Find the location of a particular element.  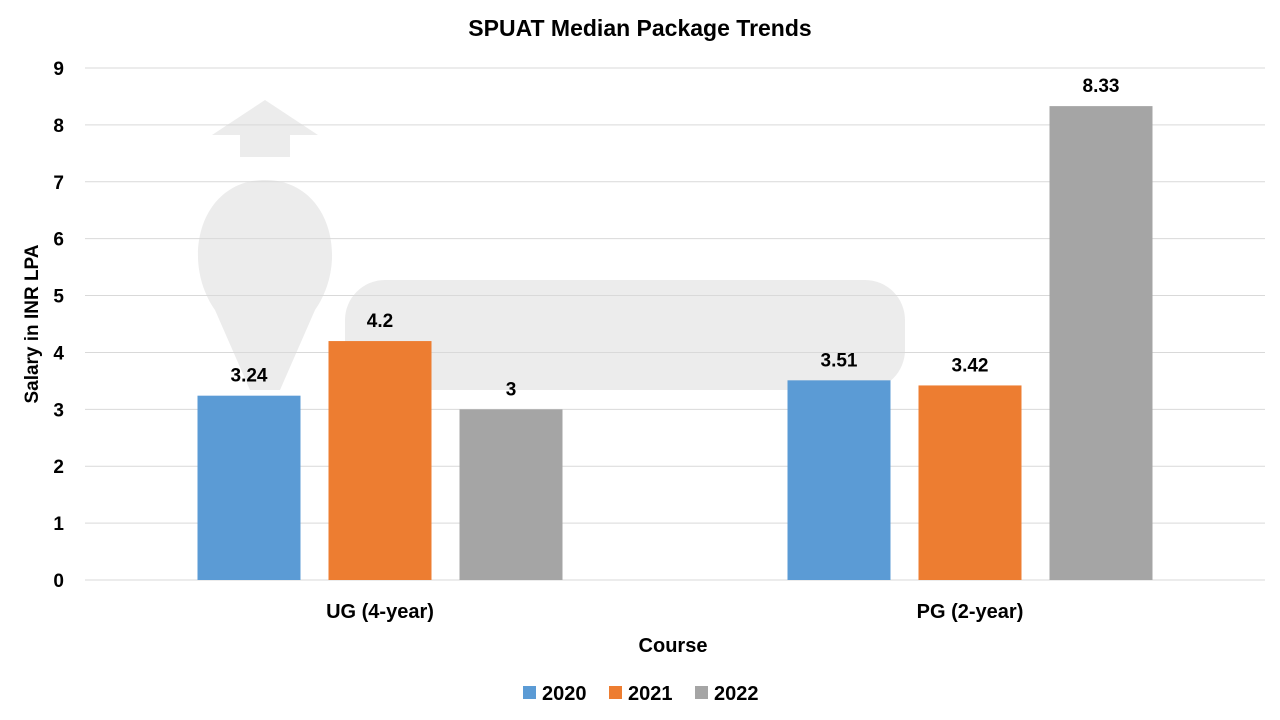

legend-label: 2020 is located at coordinates (564, 694).